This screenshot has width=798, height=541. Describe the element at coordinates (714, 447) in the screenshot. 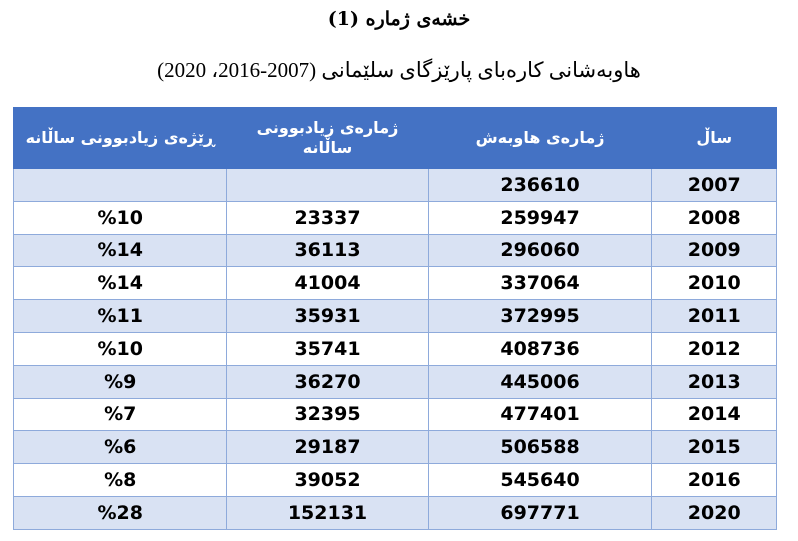

I see `cell-year: 2015` at that location.